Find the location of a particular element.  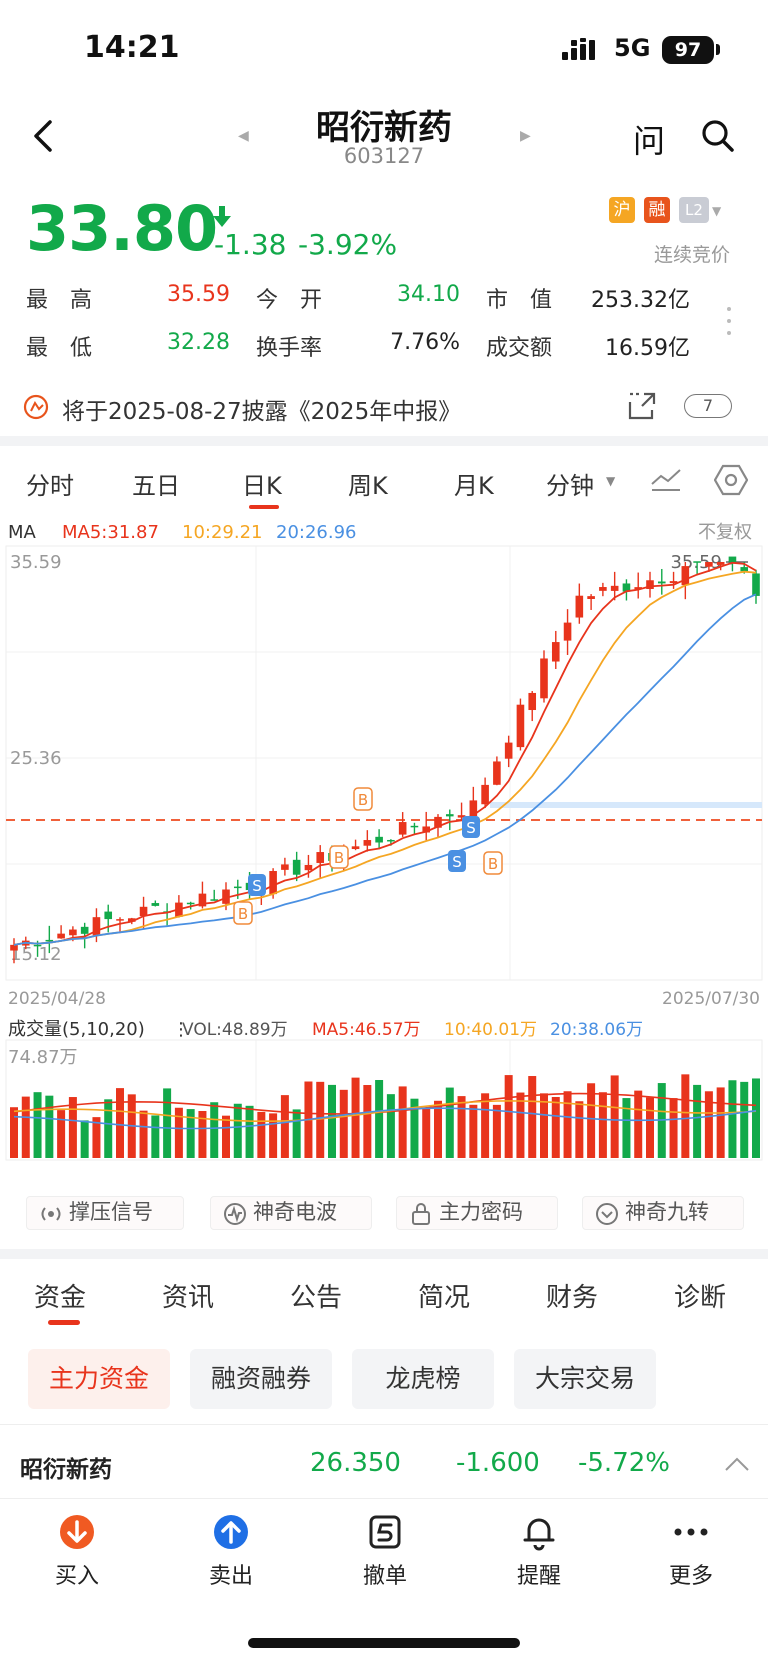

tab-announcements: 公告 is located at coordinates (316, 1298).